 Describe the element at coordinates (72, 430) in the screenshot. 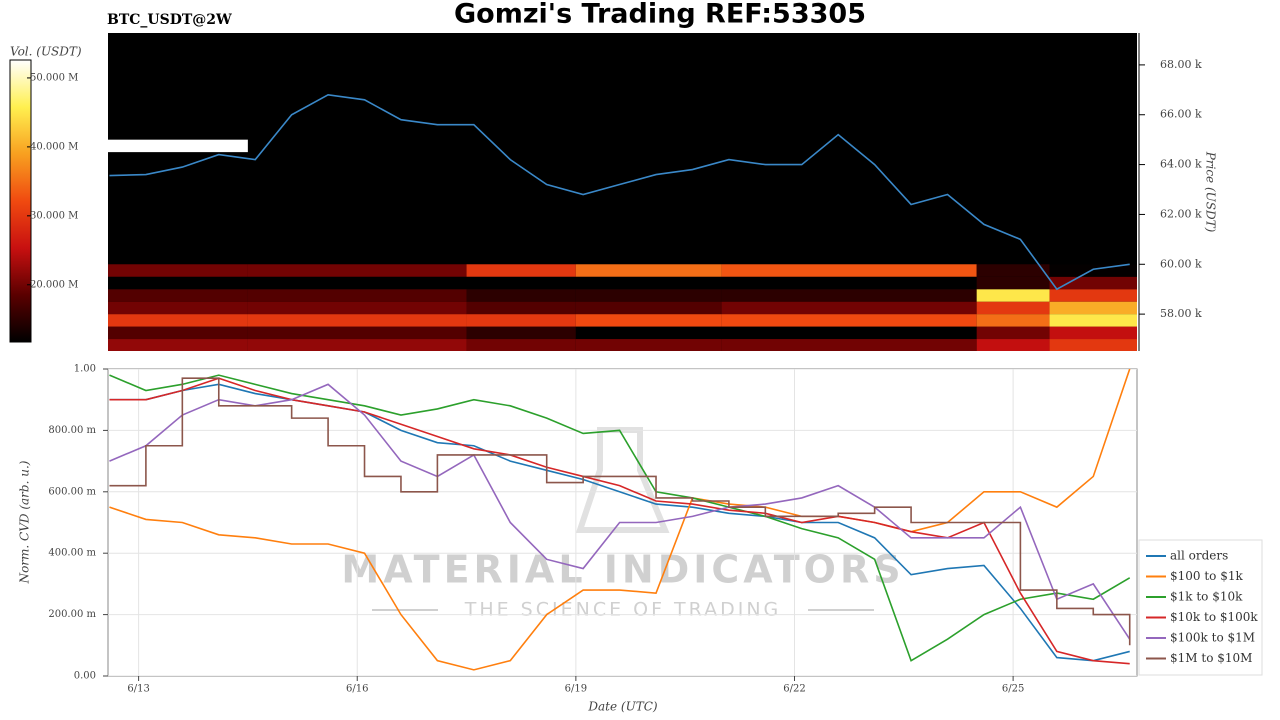

I see `y-tick-label: 800.00 m` at that location.